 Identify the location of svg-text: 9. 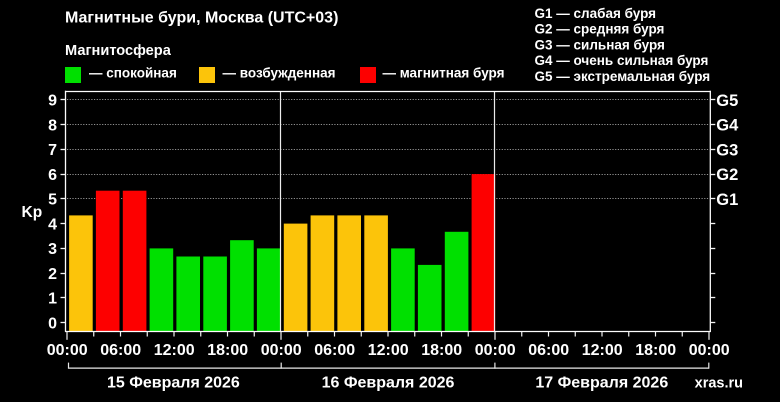
(52, 101).